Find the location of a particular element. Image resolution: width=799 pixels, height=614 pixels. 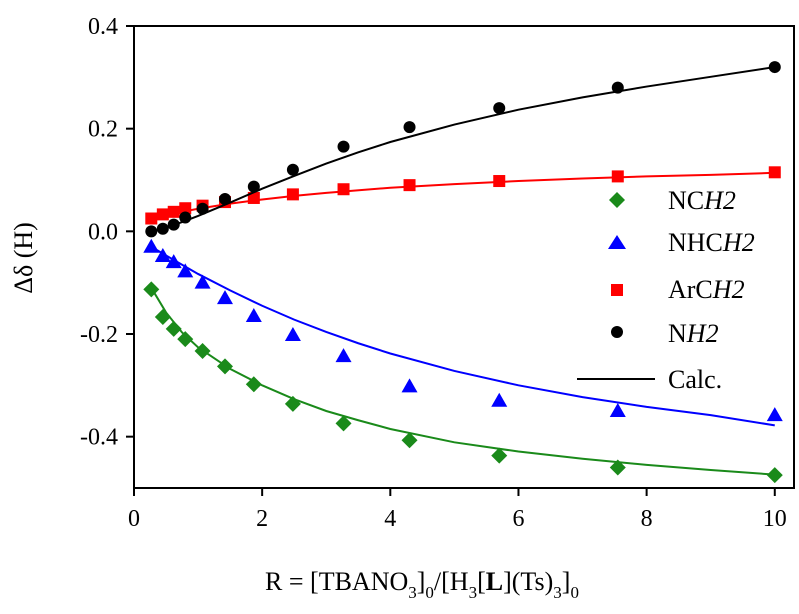

y-tick-label: 0.2 is located at coordinates (103, 130).